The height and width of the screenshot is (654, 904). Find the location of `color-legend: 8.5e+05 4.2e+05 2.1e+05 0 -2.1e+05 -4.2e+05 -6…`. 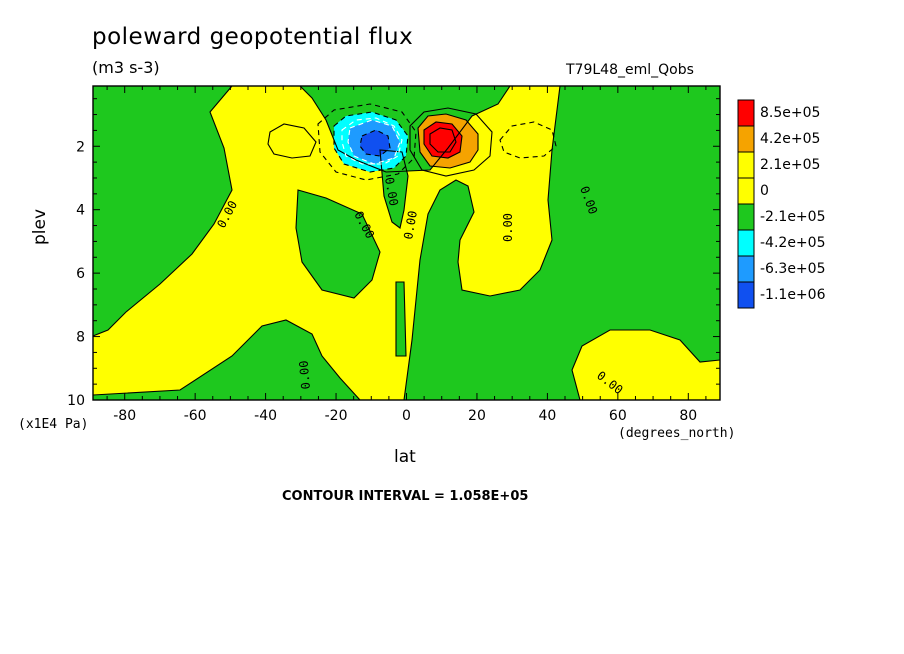

color-legend: 8.5e+05 4.2e+05 2.1e+05 0 -2.1e+05 -4.2e+05 -6… is located at coordinates (781, 204).